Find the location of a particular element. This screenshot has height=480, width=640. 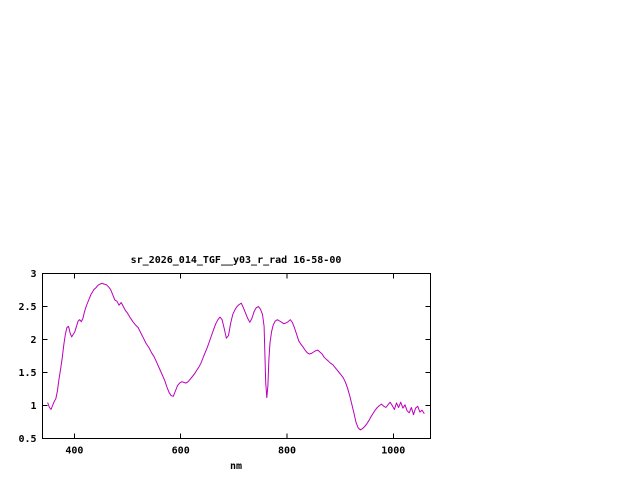

x-tick-label: 600 is located at coordinates (181, 451).